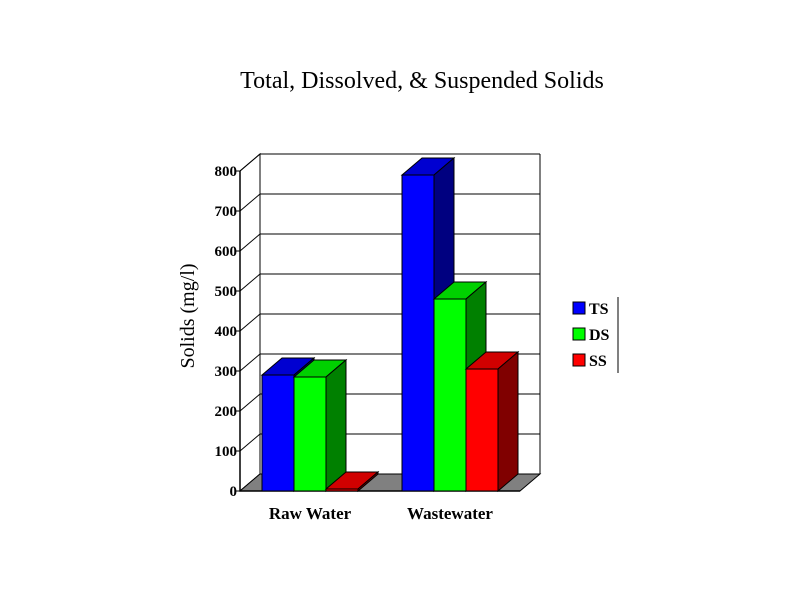  I want to click on legend-label: TS, so click(599, 309).